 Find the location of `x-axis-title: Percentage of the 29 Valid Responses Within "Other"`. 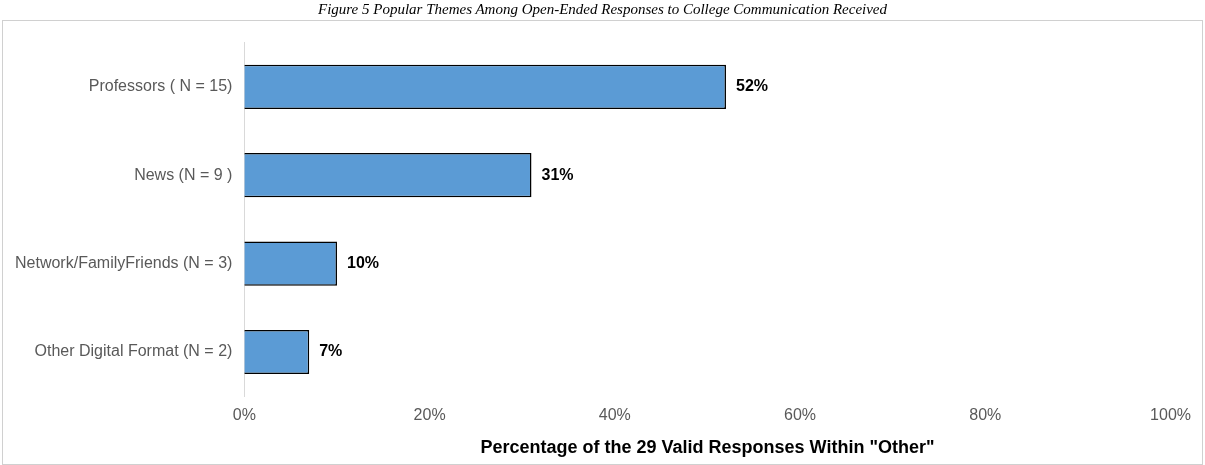

x-axis-title: Percentage of the 29 Valid Responses Within "Other" is located at coordinates (707, 447).